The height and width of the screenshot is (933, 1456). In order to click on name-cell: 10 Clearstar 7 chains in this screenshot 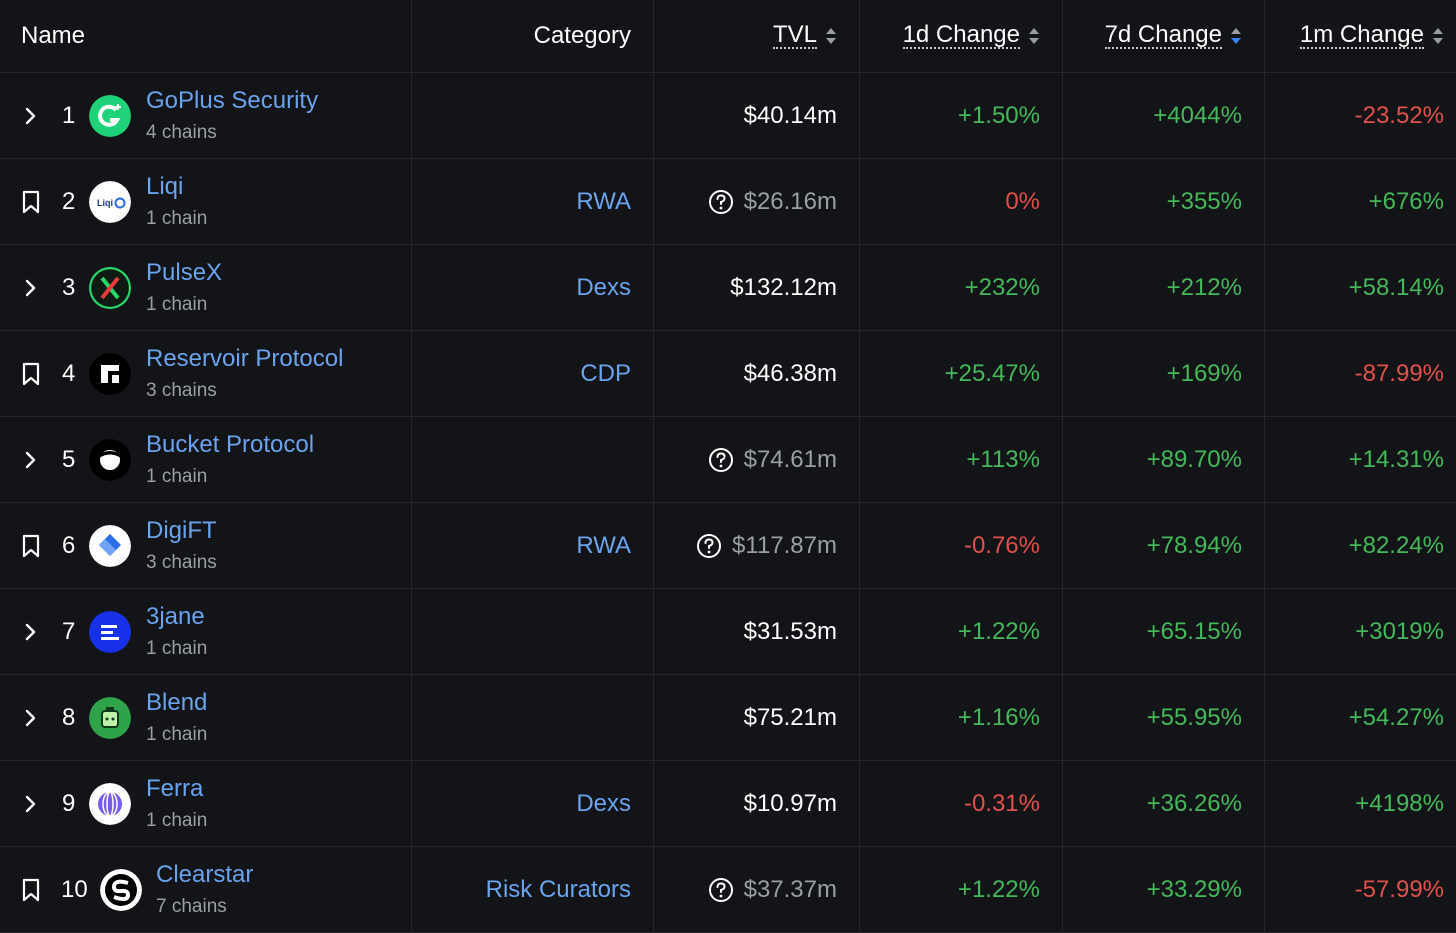, I will do `click(206, 889)`.